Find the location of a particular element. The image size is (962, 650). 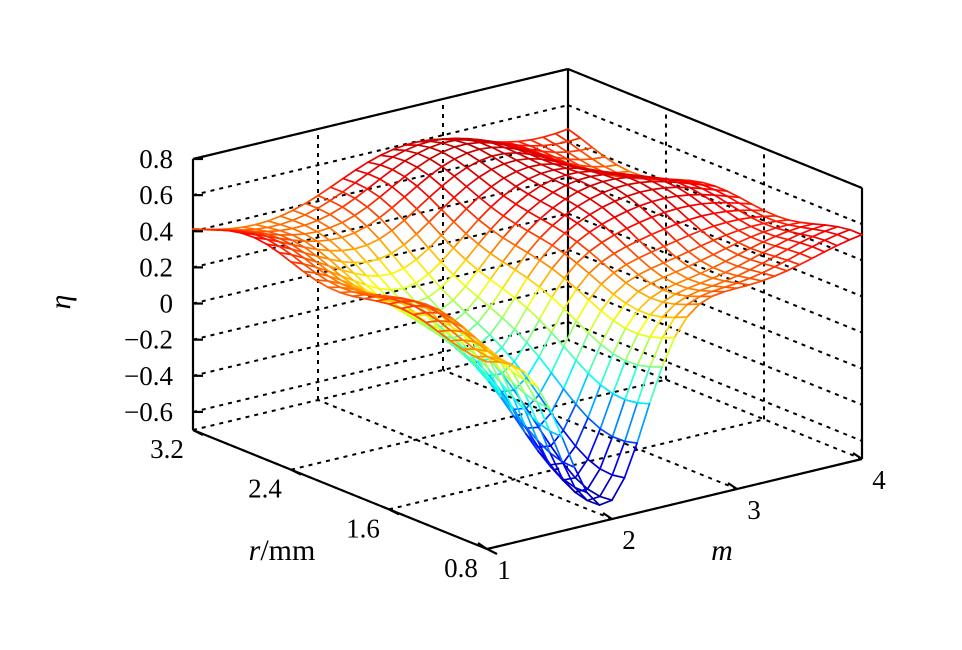

z-tick-label: 0.8 is located at coordinates (156, 159).